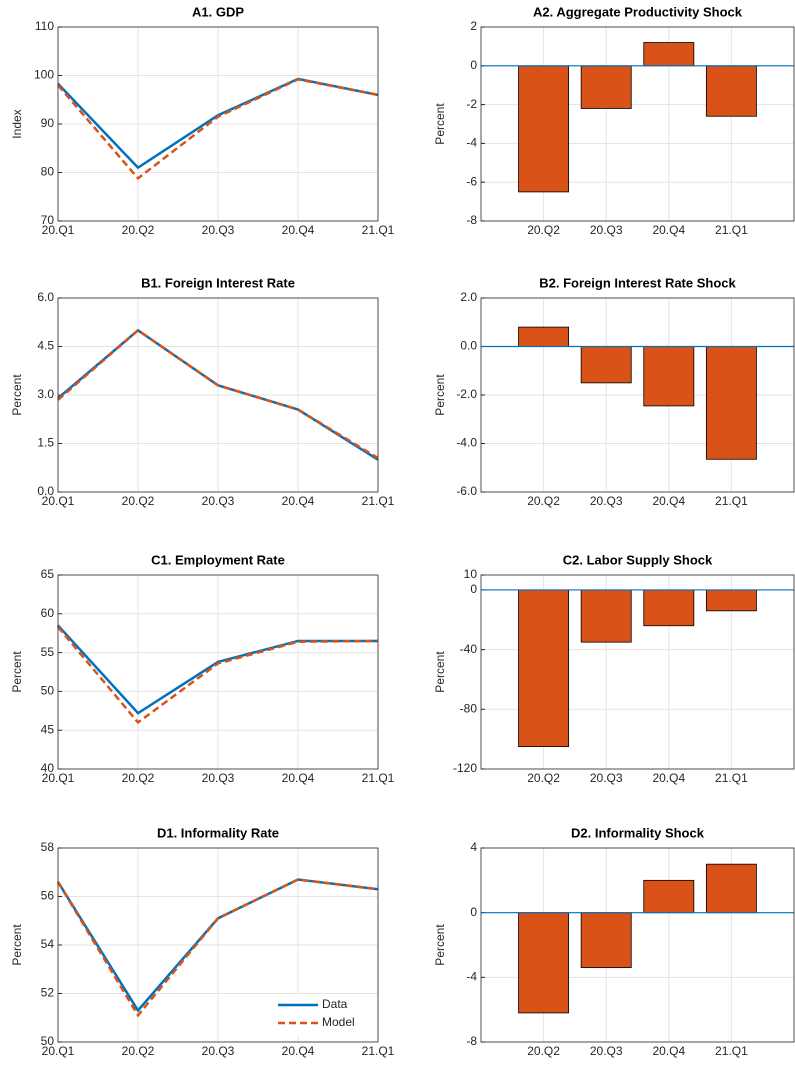 Image resolution: width=795 pixels, height=1070 pixels. Describe the element at coordinates (48, 896) in the screenshot. I see `y-tick-label: 56` at that location.